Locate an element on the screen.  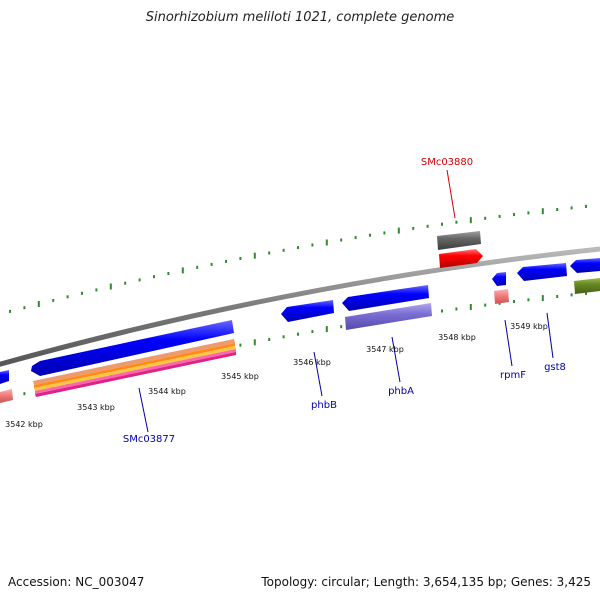
feature-band-striped is located at coordinates (134, 368).